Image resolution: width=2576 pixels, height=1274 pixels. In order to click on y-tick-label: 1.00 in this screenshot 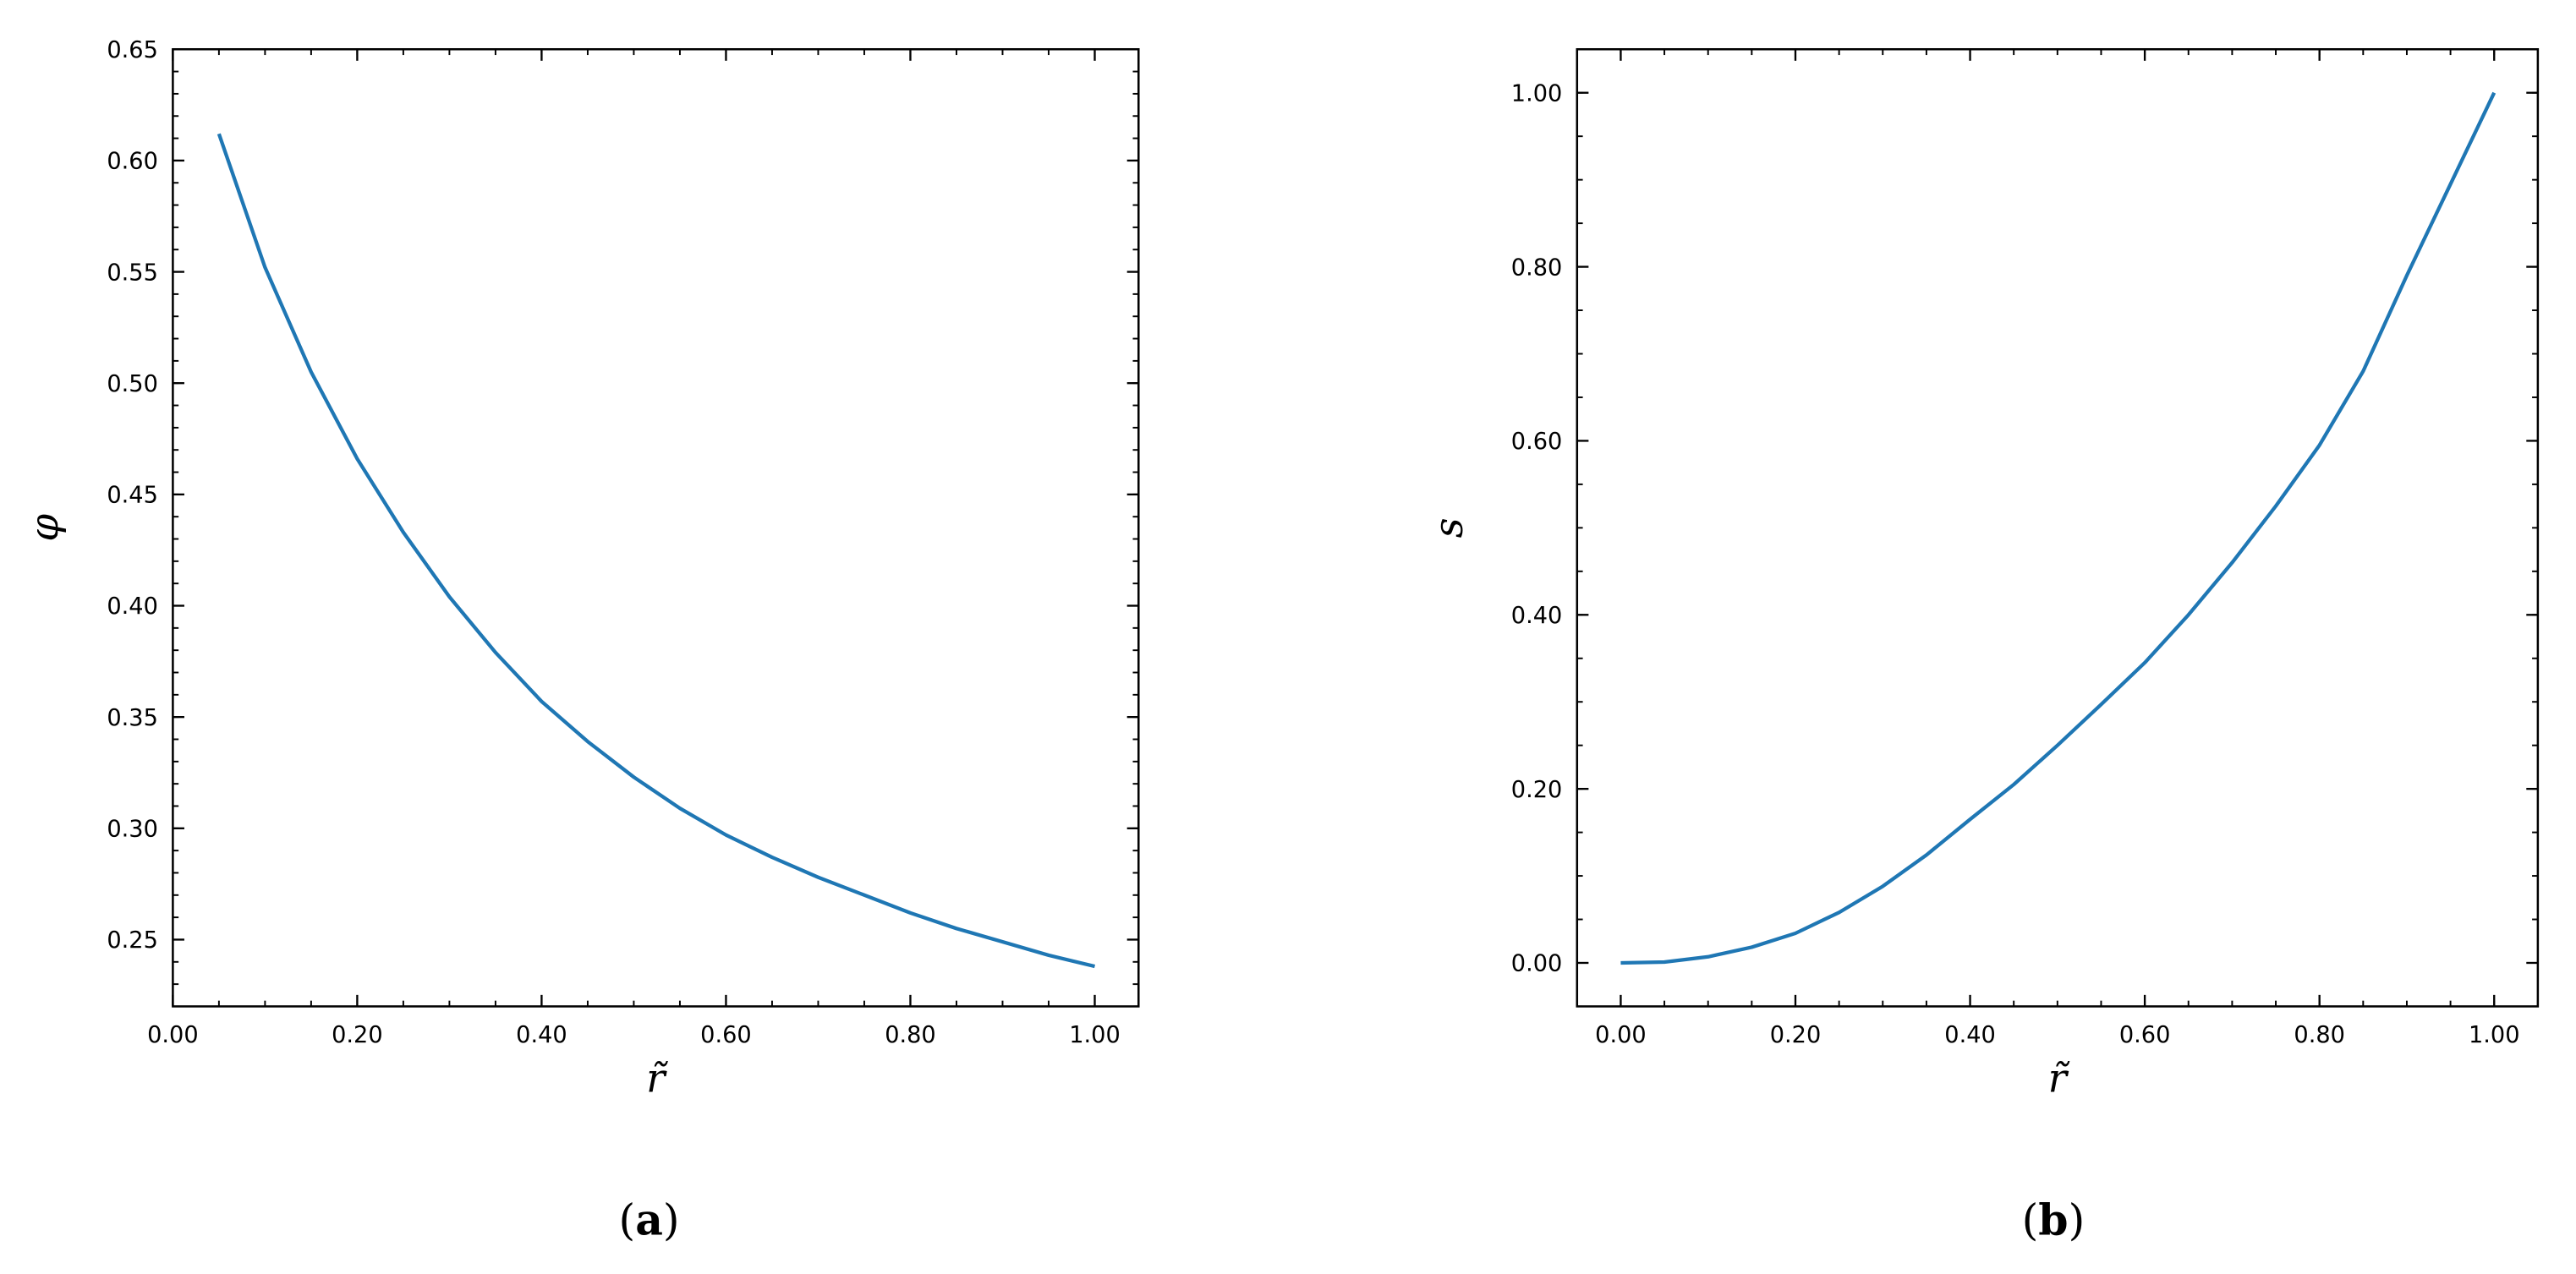, I will do `click(1536, 93)`.